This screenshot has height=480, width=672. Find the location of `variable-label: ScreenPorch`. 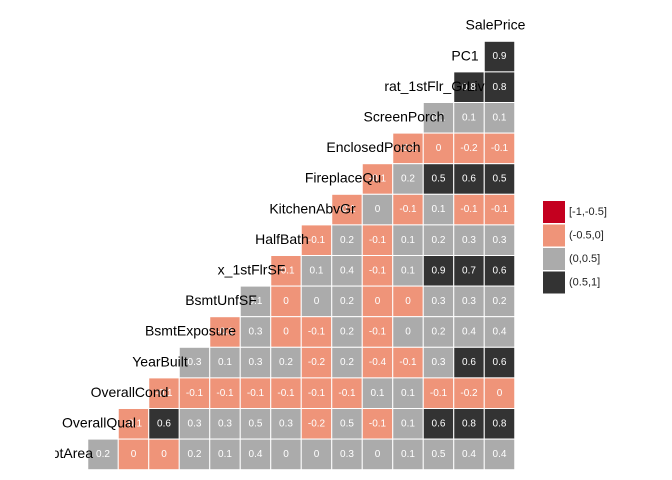

variable-label: ScreenPorch is located at coordinates (404, 117).